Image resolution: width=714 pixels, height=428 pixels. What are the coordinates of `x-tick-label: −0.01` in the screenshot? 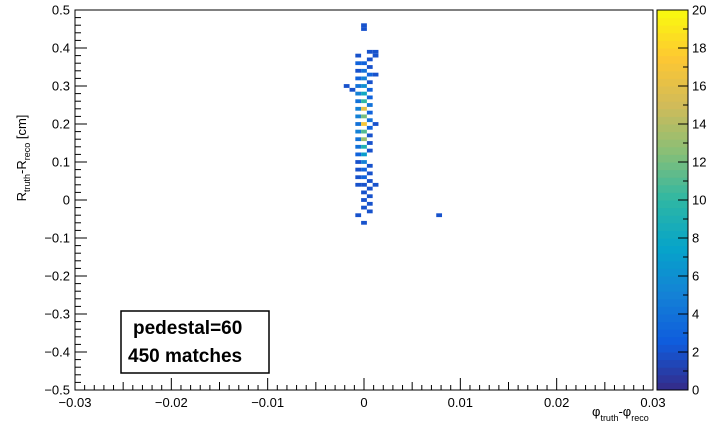 It's located at (267, 402).